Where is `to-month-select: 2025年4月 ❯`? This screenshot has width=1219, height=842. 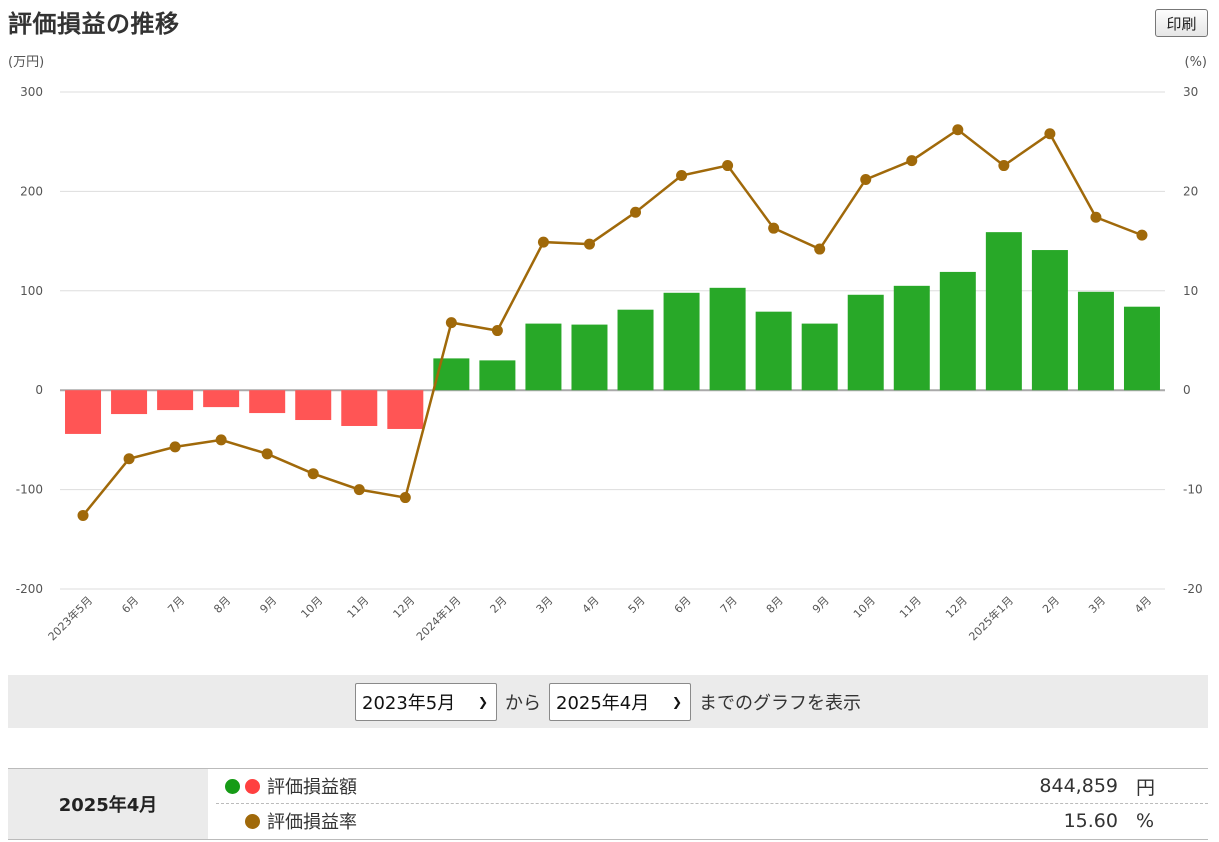
to-month-select: 2025年4月 ❯ is located at coordinates (620, 701).